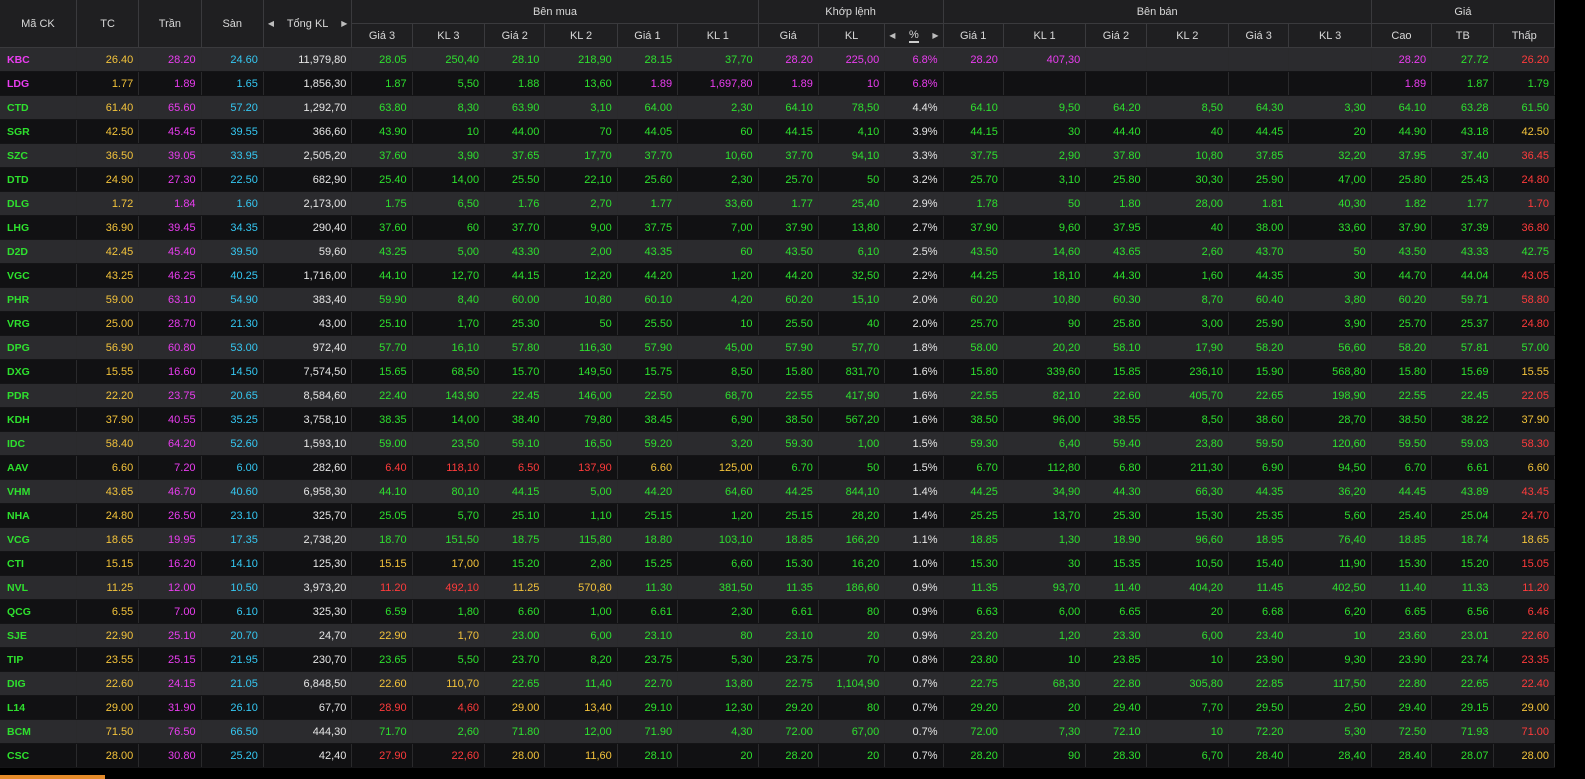  I want to click on col-header-buy-vol2: KL 2, so click(581, 35).